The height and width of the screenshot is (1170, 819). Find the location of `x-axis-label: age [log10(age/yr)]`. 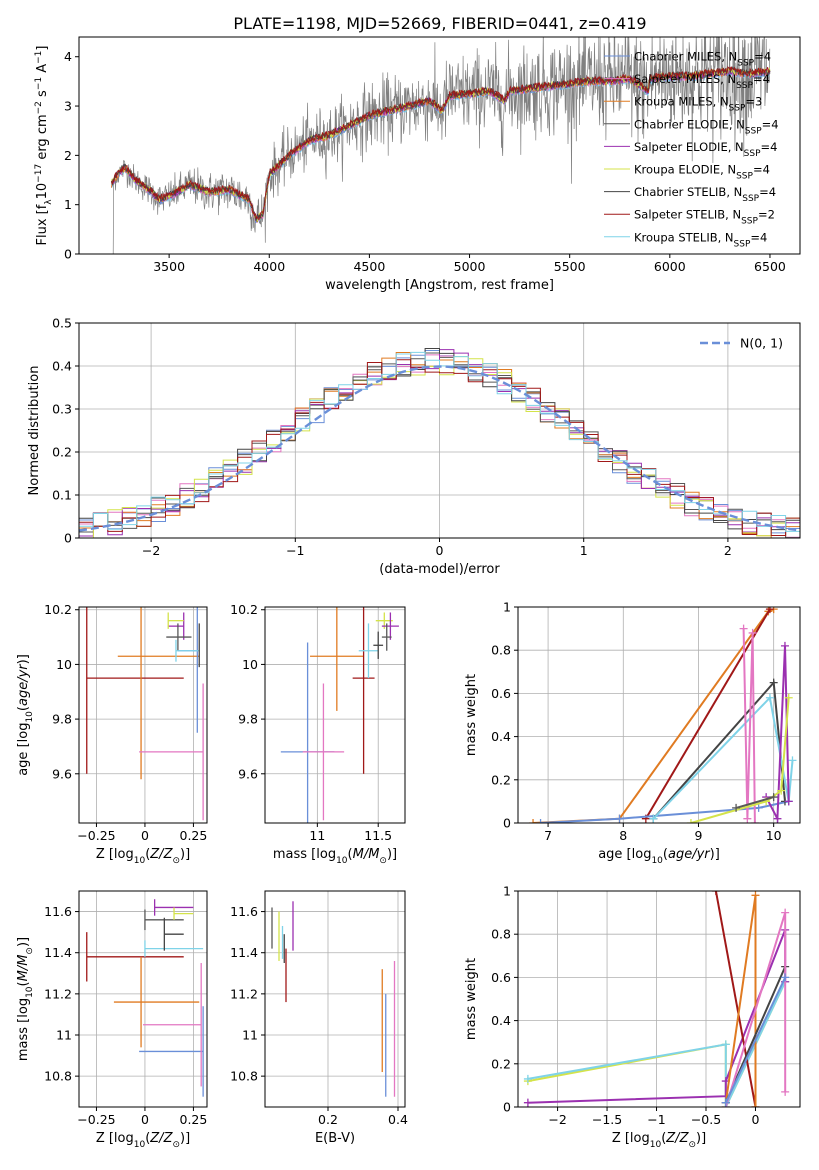

x-axis-label: age [log10(age/yr)] is located at coordinates (659, 856).